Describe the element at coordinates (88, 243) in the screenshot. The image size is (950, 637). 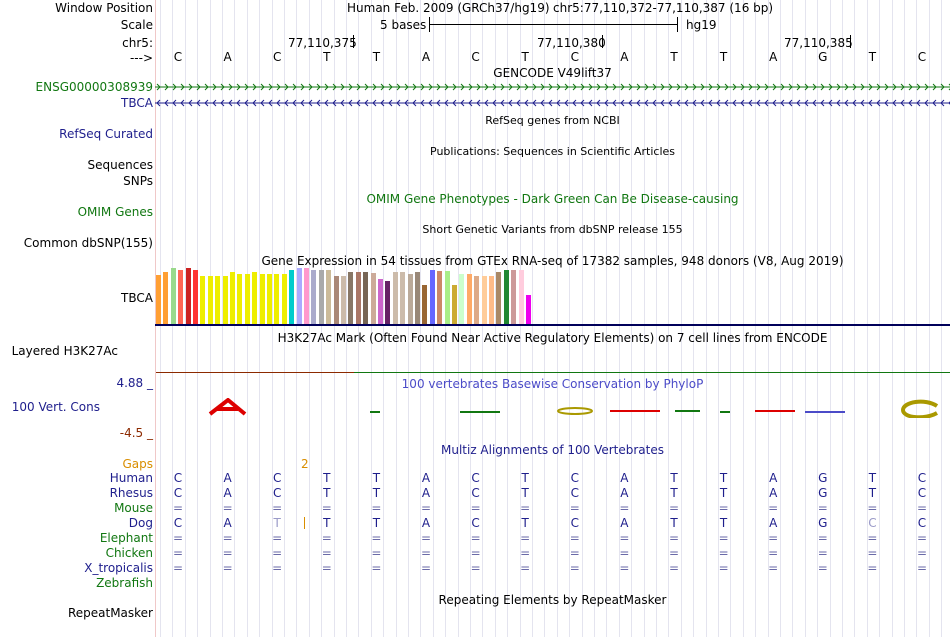
I see `label-common-dbsnp: Common dbSNP(155)` at that location.